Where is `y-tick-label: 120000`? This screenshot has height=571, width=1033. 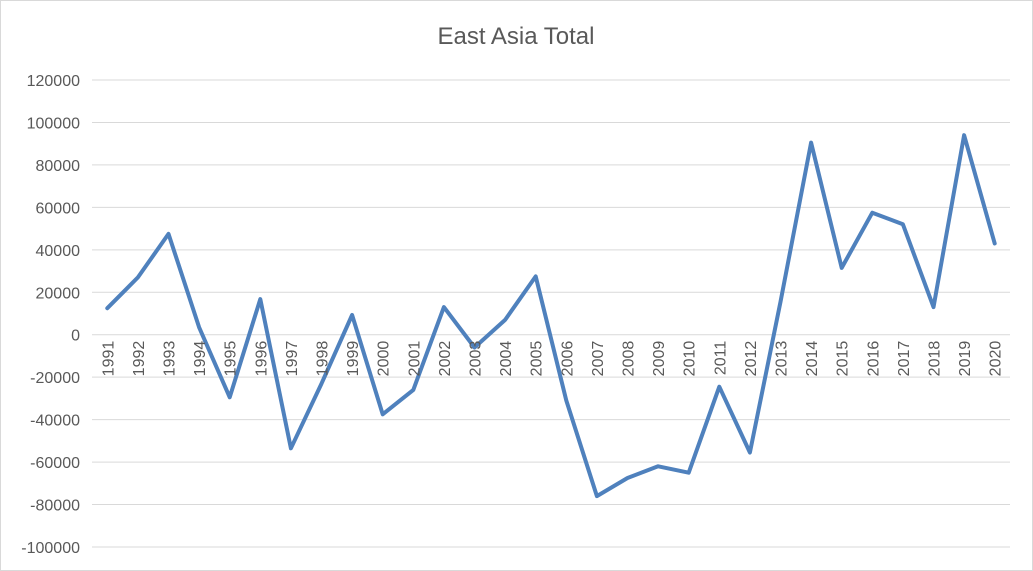
y-tick-label: 120000 is located at coordinates (53, 81).